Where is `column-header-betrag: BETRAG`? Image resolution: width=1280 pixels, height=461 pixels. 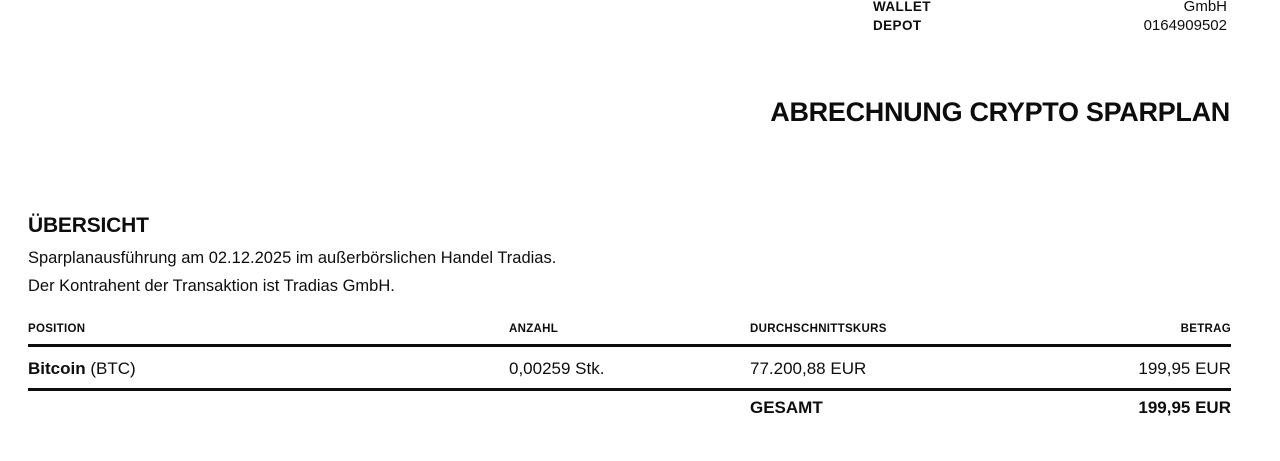
column-header-betrag: BETRAG is located at coordinates (1205, 329).